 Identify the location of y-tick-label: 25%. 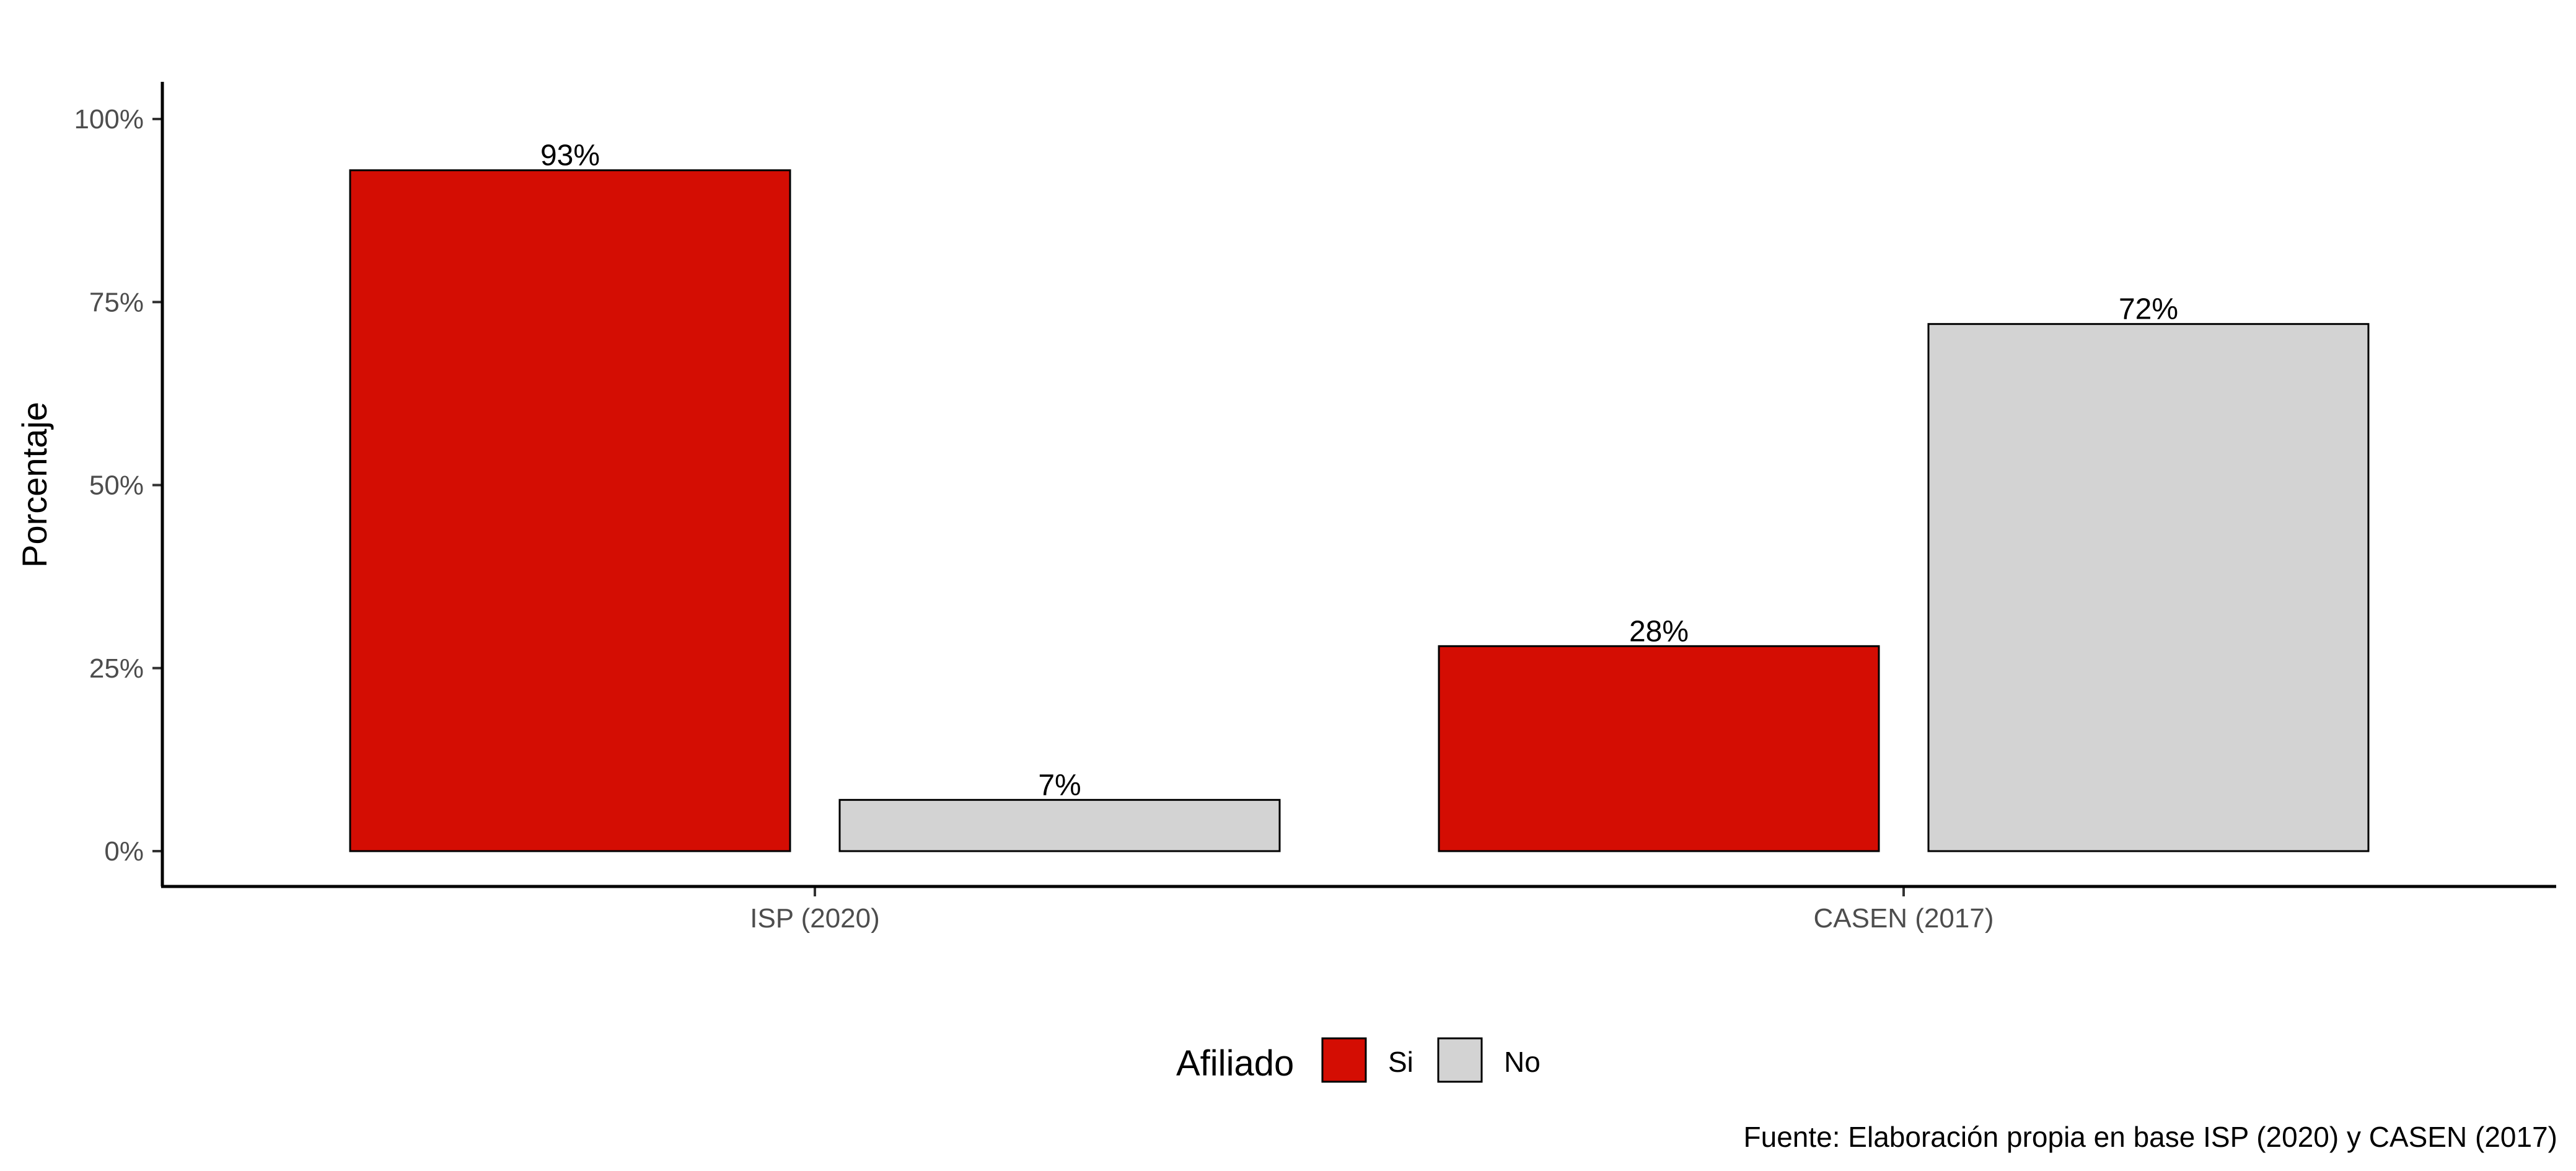
(116, 668).